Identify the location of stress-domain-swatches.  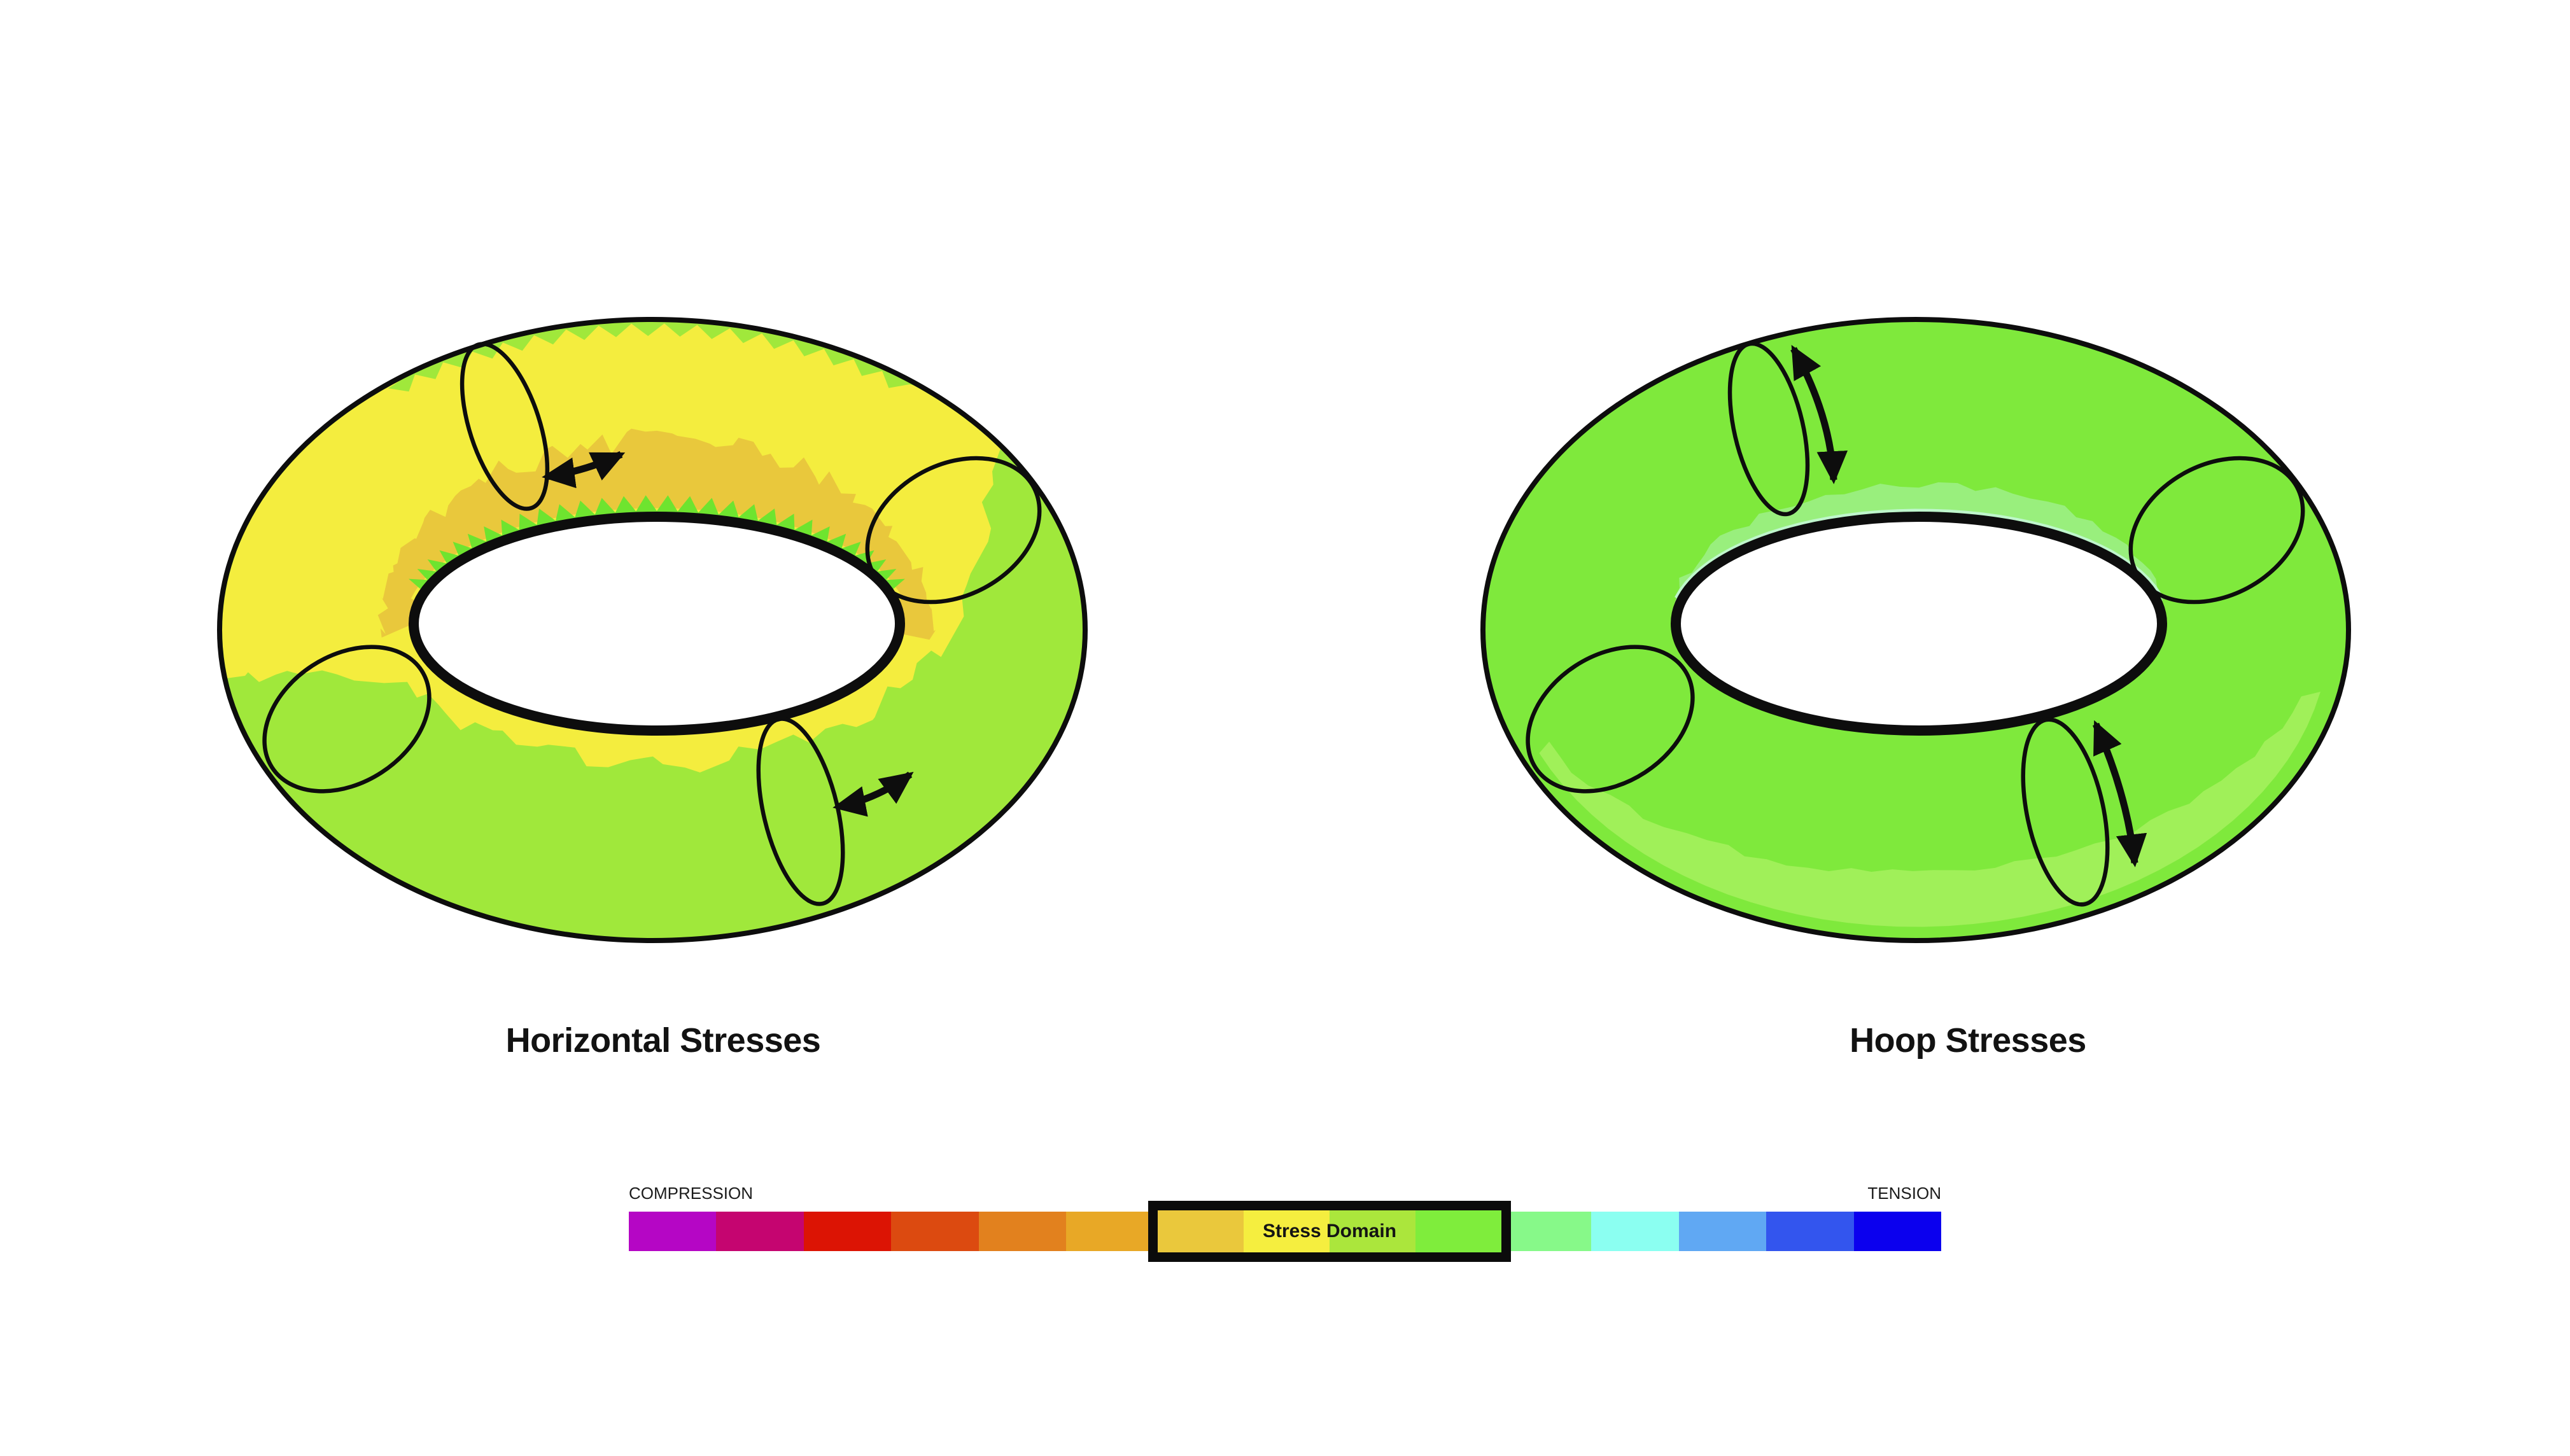
(1329, 1231).